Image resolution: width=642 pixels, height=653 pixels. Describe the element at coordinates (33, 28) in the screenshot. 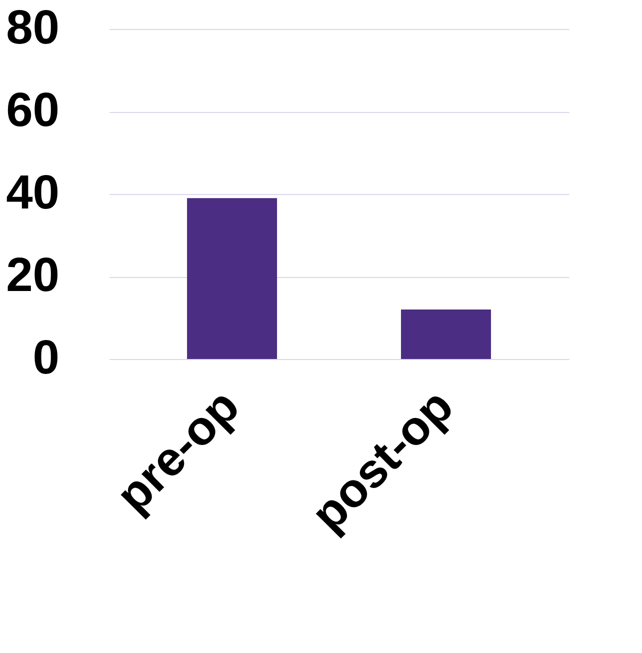

I see `y-tick-label: 80` at that location.